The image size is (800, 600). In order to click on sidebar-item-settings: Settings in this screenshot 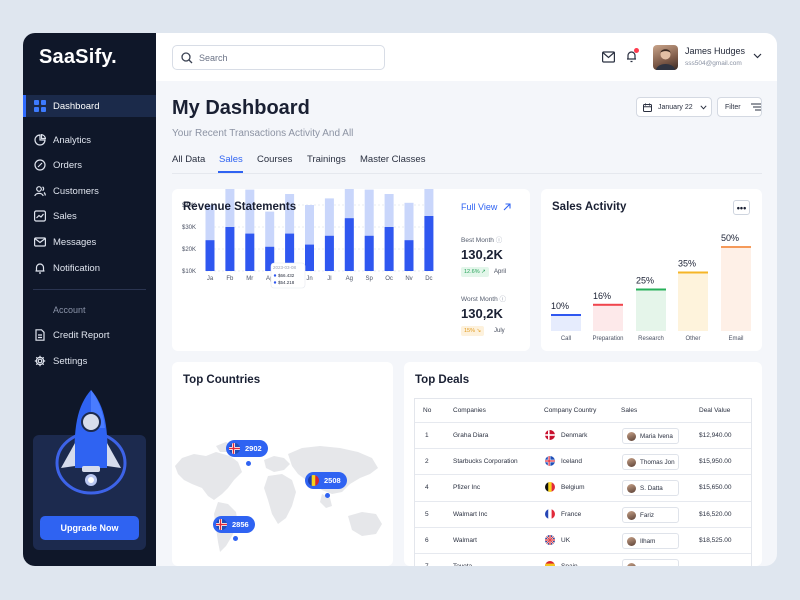, I will do `click(89, 361)`.